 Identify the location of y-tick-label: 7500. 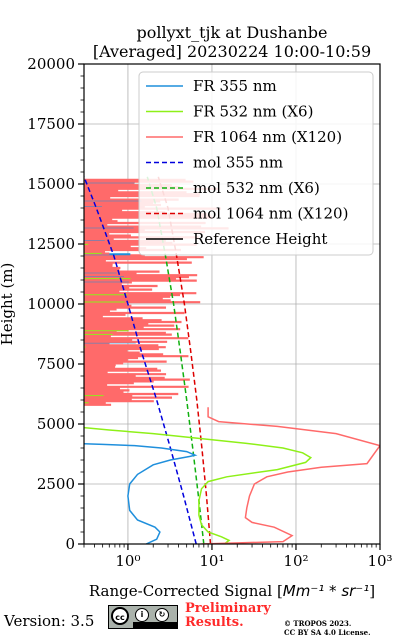
(56, 364).